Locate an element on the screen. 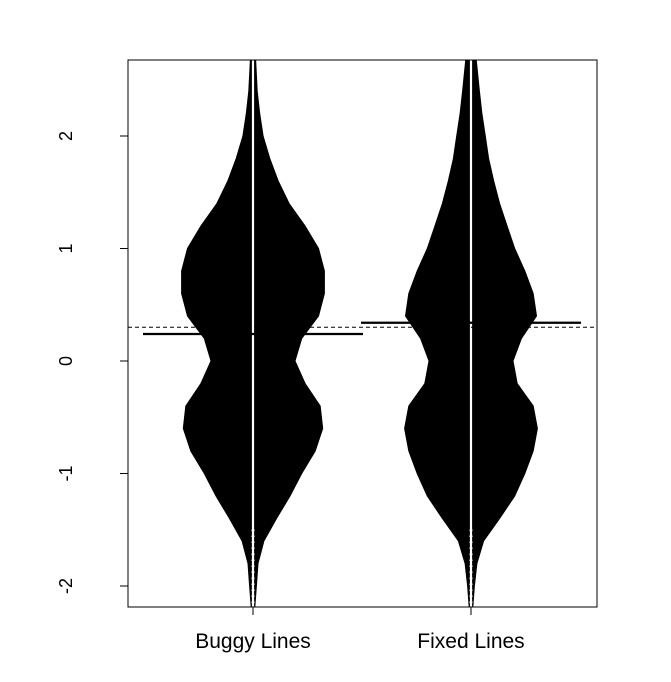  y-tick-label: -1 is located at coordinates (66, 473).